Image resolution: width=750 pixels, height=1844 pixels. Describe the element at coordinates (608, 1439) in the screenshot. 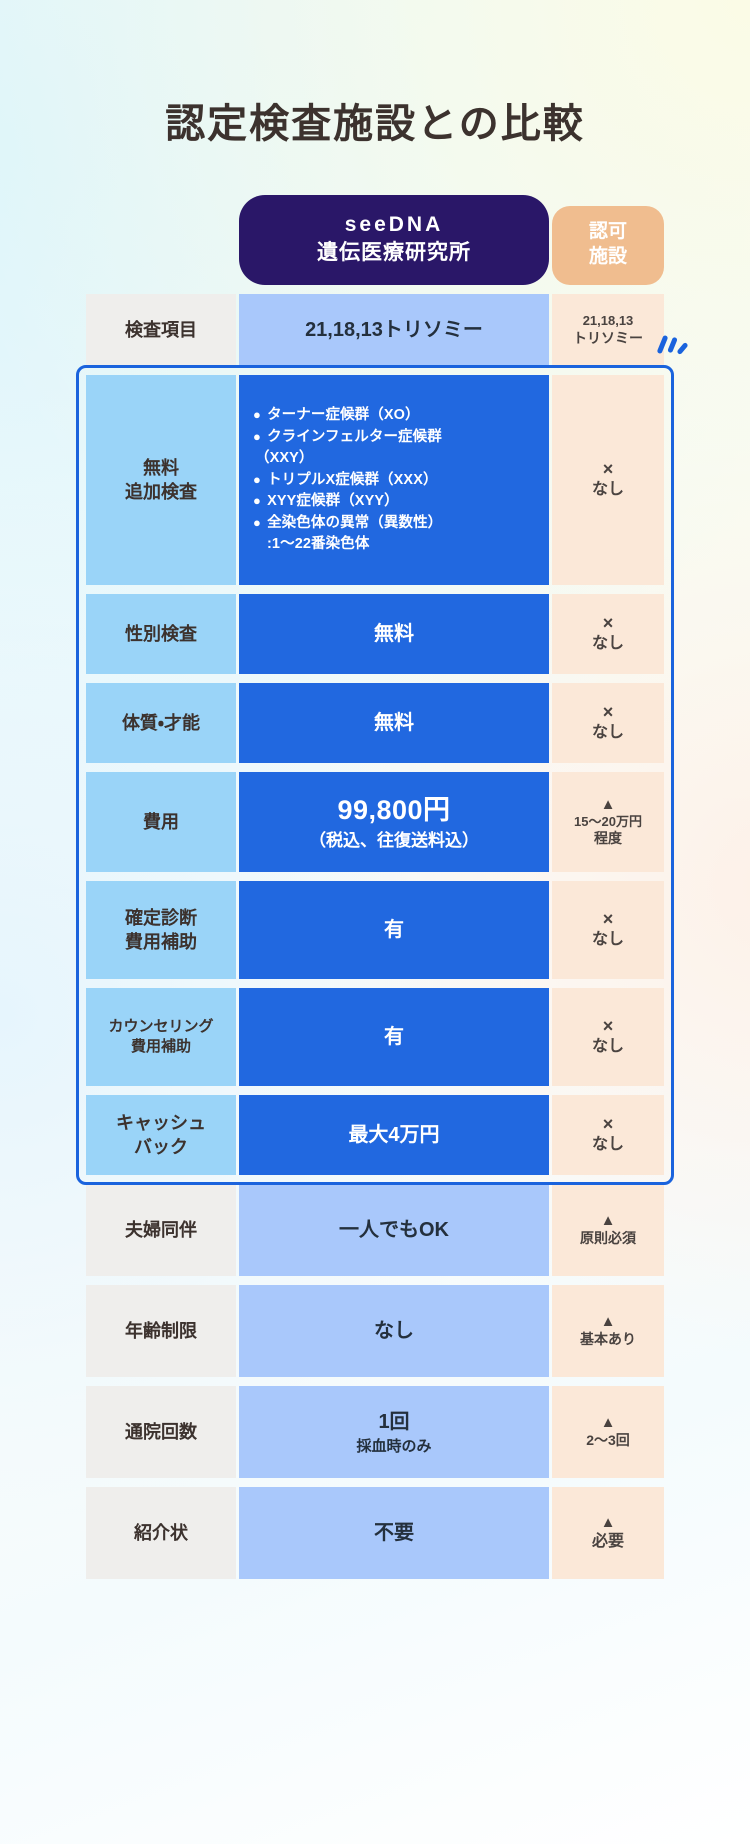

I see `row-value-line1: 2〜3回` at that location.